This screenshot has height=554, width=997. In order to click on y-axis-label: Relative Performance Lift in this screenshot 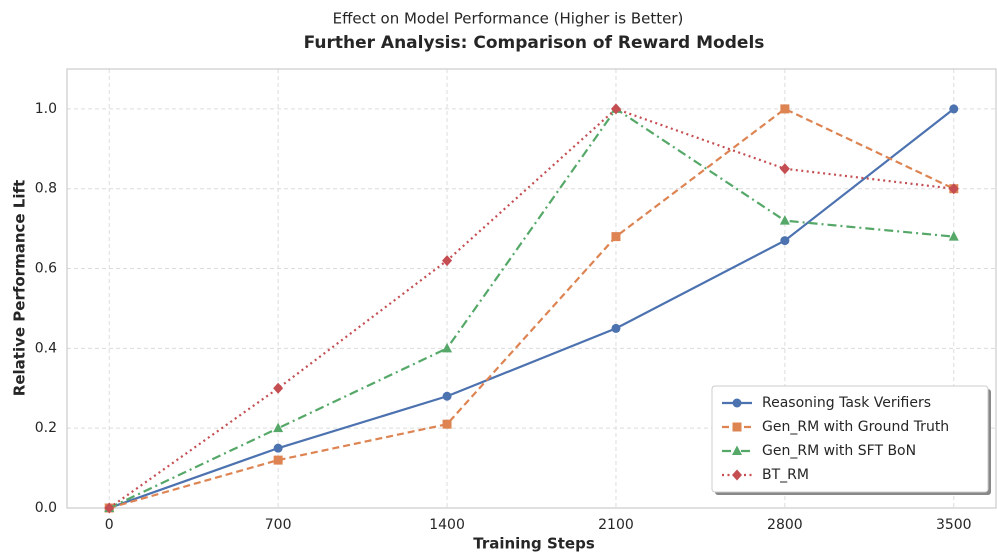, I will do `click(20, 288)`.